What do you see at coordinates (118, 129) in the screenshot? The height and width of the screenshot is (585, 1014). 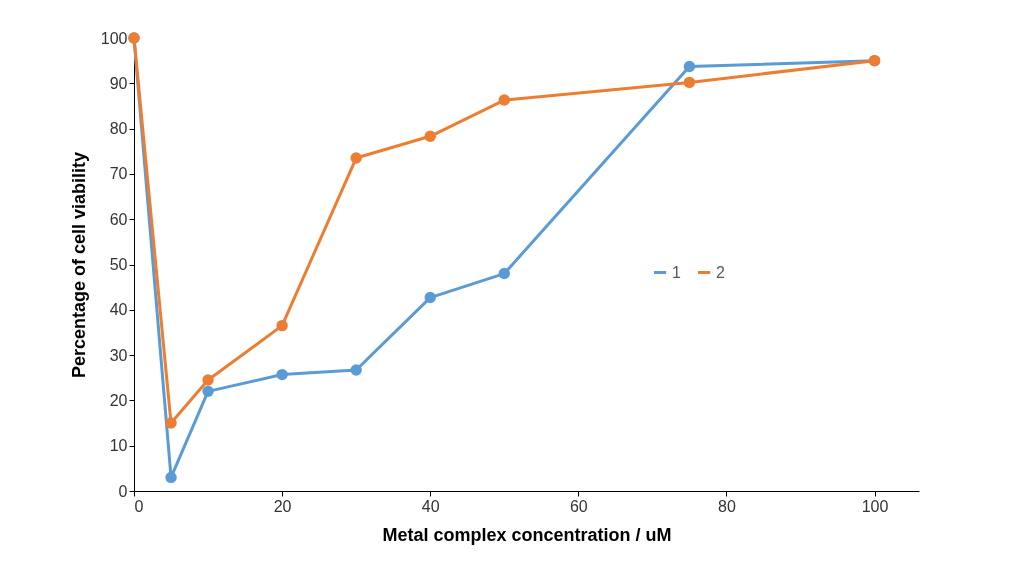 I see `y-tick-label: 80` at bounding box center [118, 129].